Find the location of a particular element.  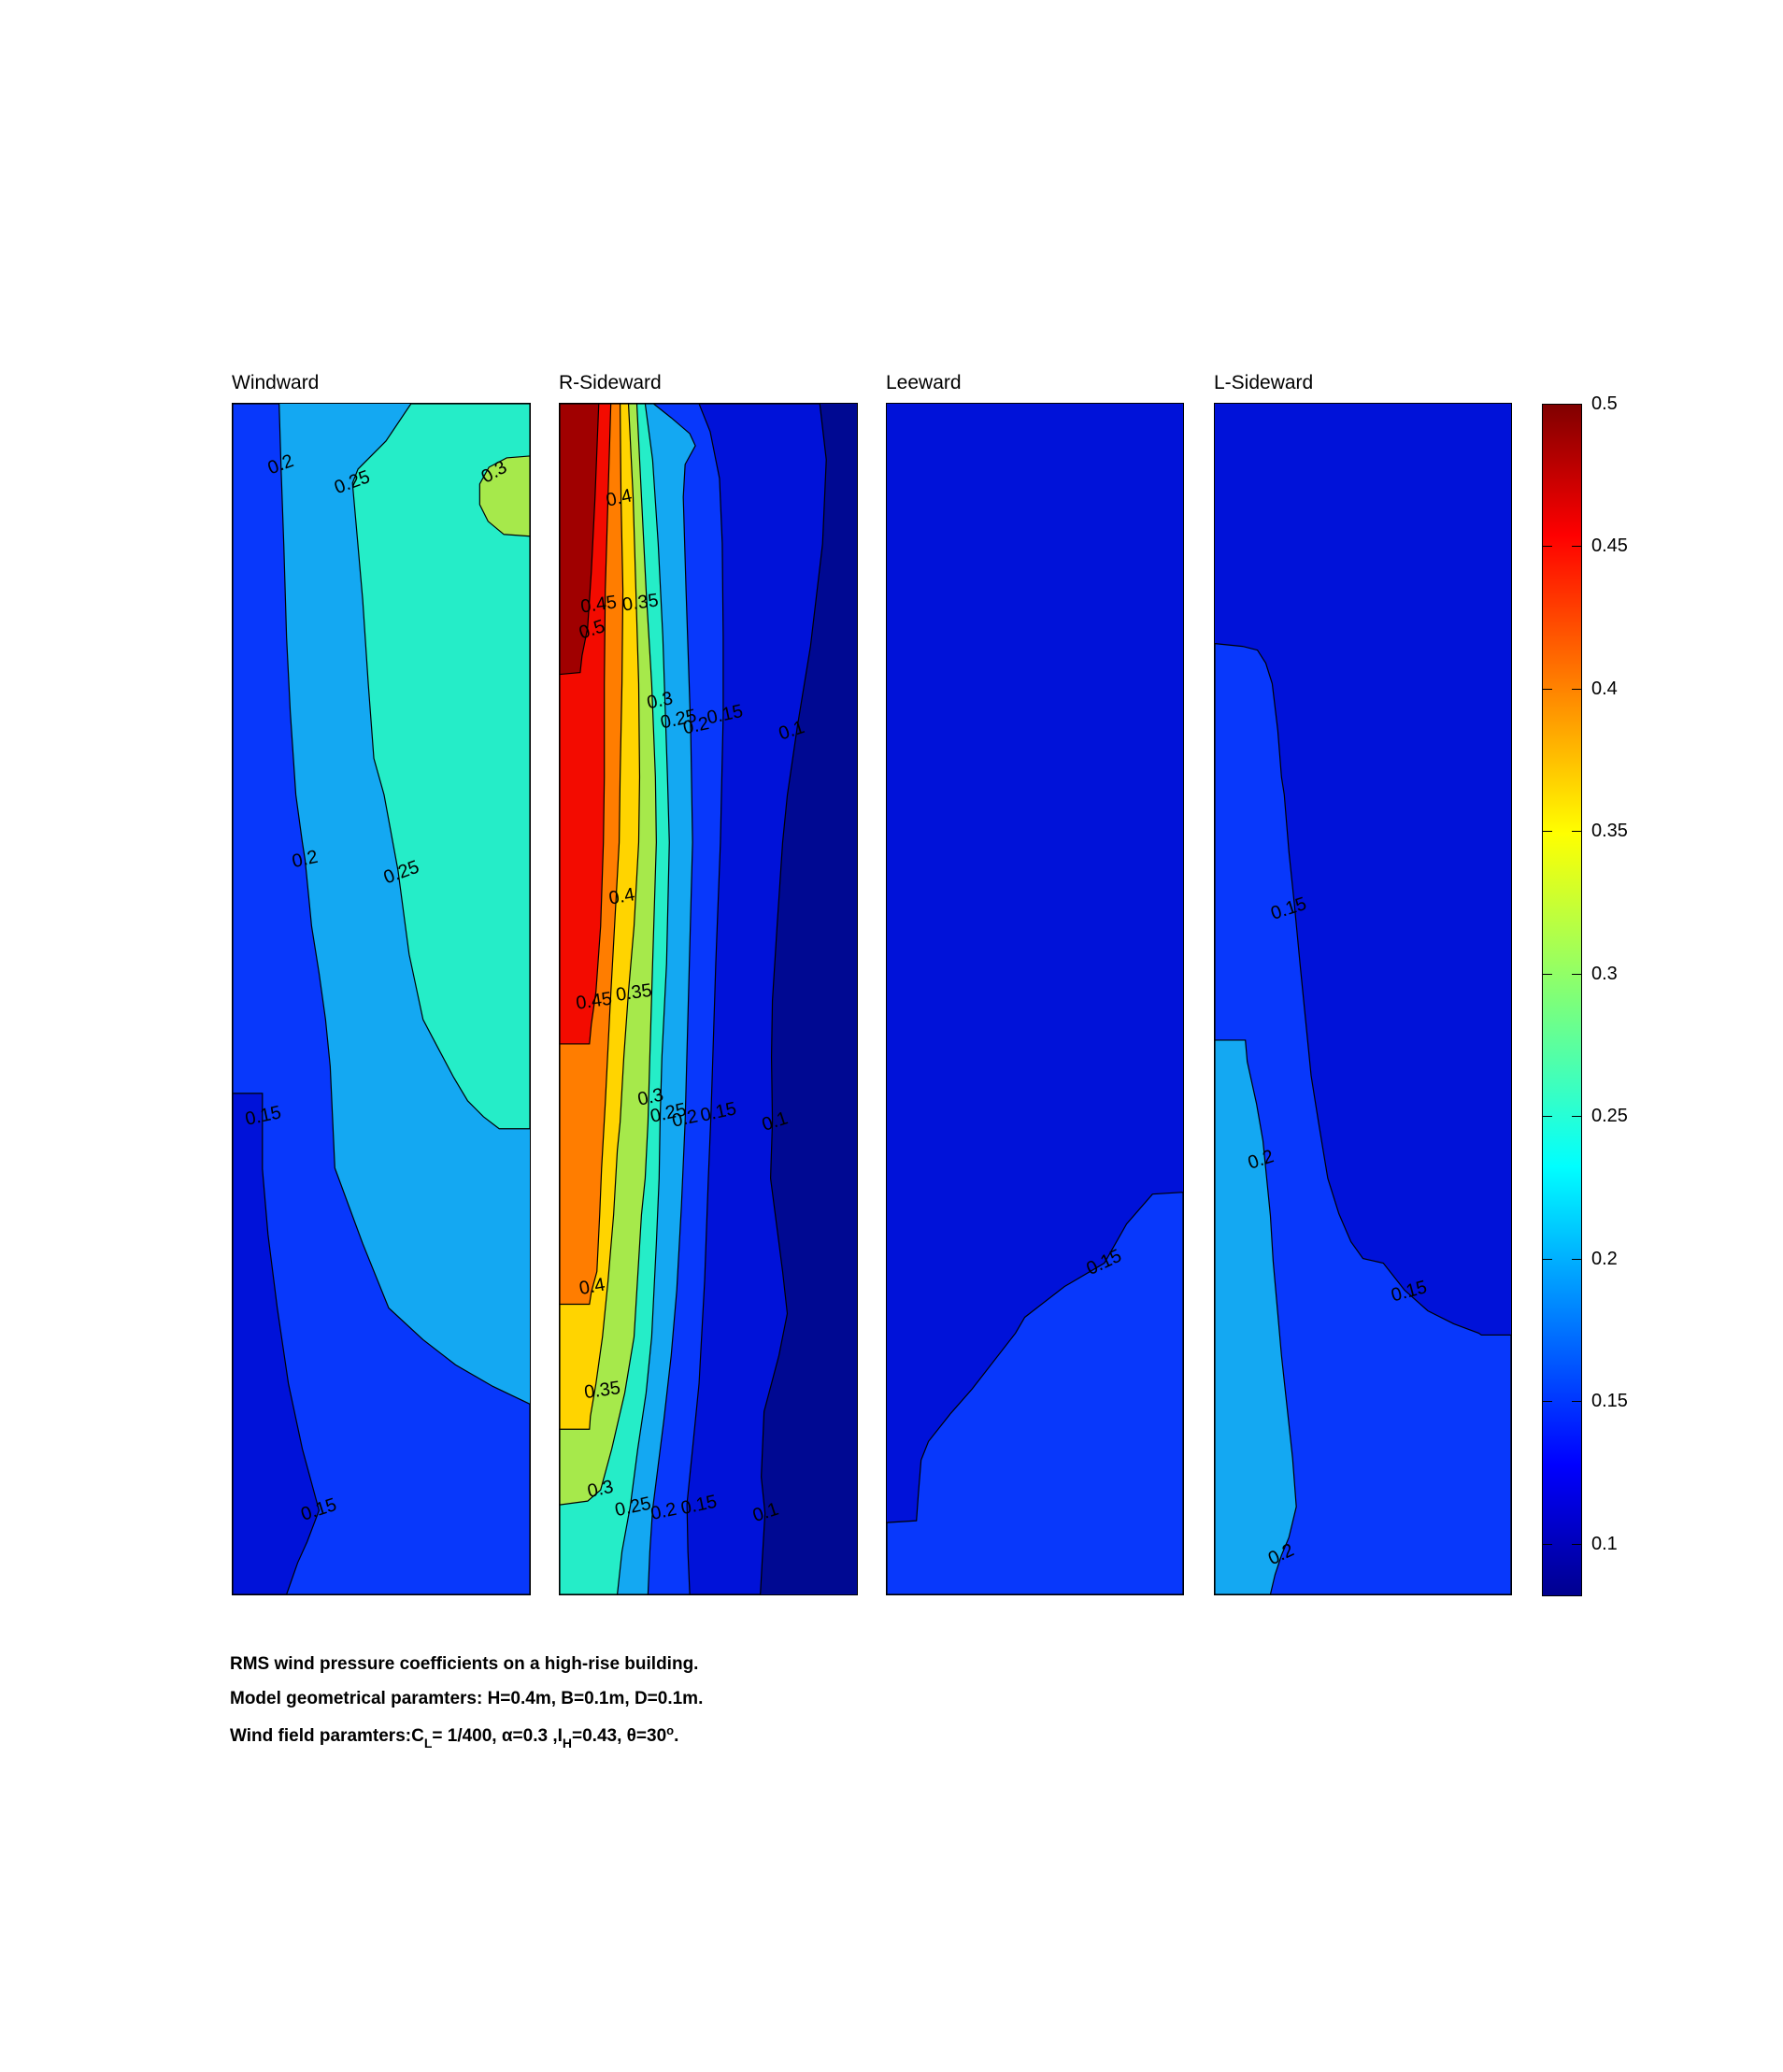

panel-title-leeward: Leeward is located at coordinates (924, 382).